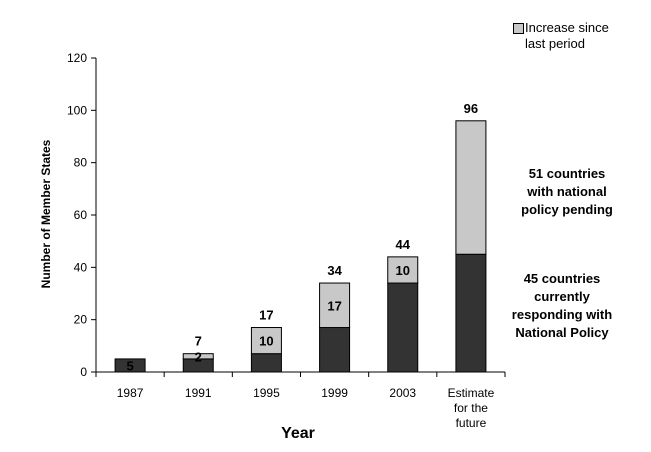 This screenshot has width=651, height=452. I want to click on bar-total-label: 17, so click(266, 315).